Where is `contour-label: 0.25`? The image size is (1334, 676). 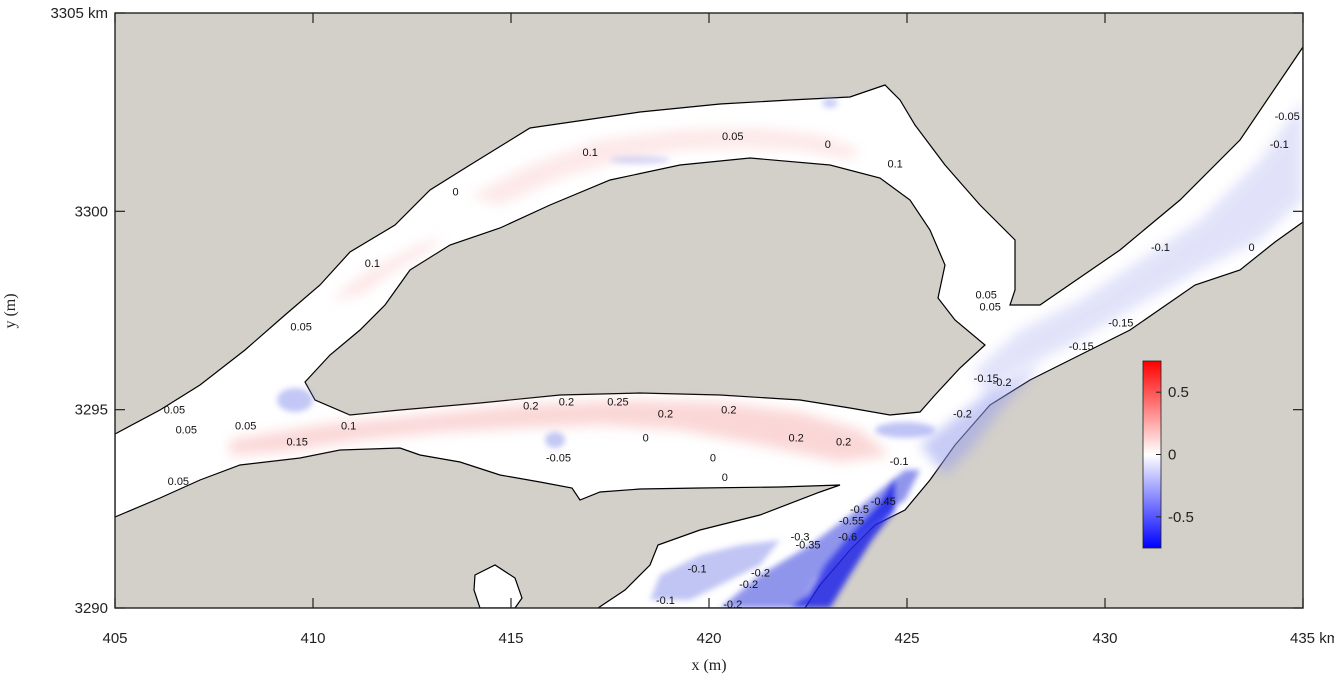 contour-label: 0.25 is located at coordinates (617, 403).